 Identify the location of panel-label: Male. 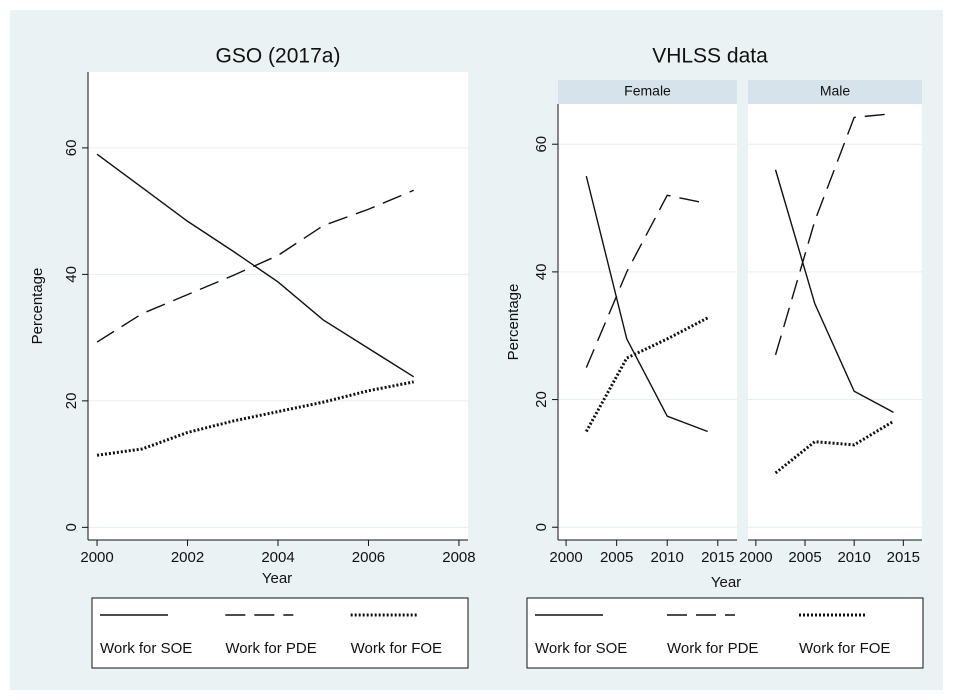
(835, 91).